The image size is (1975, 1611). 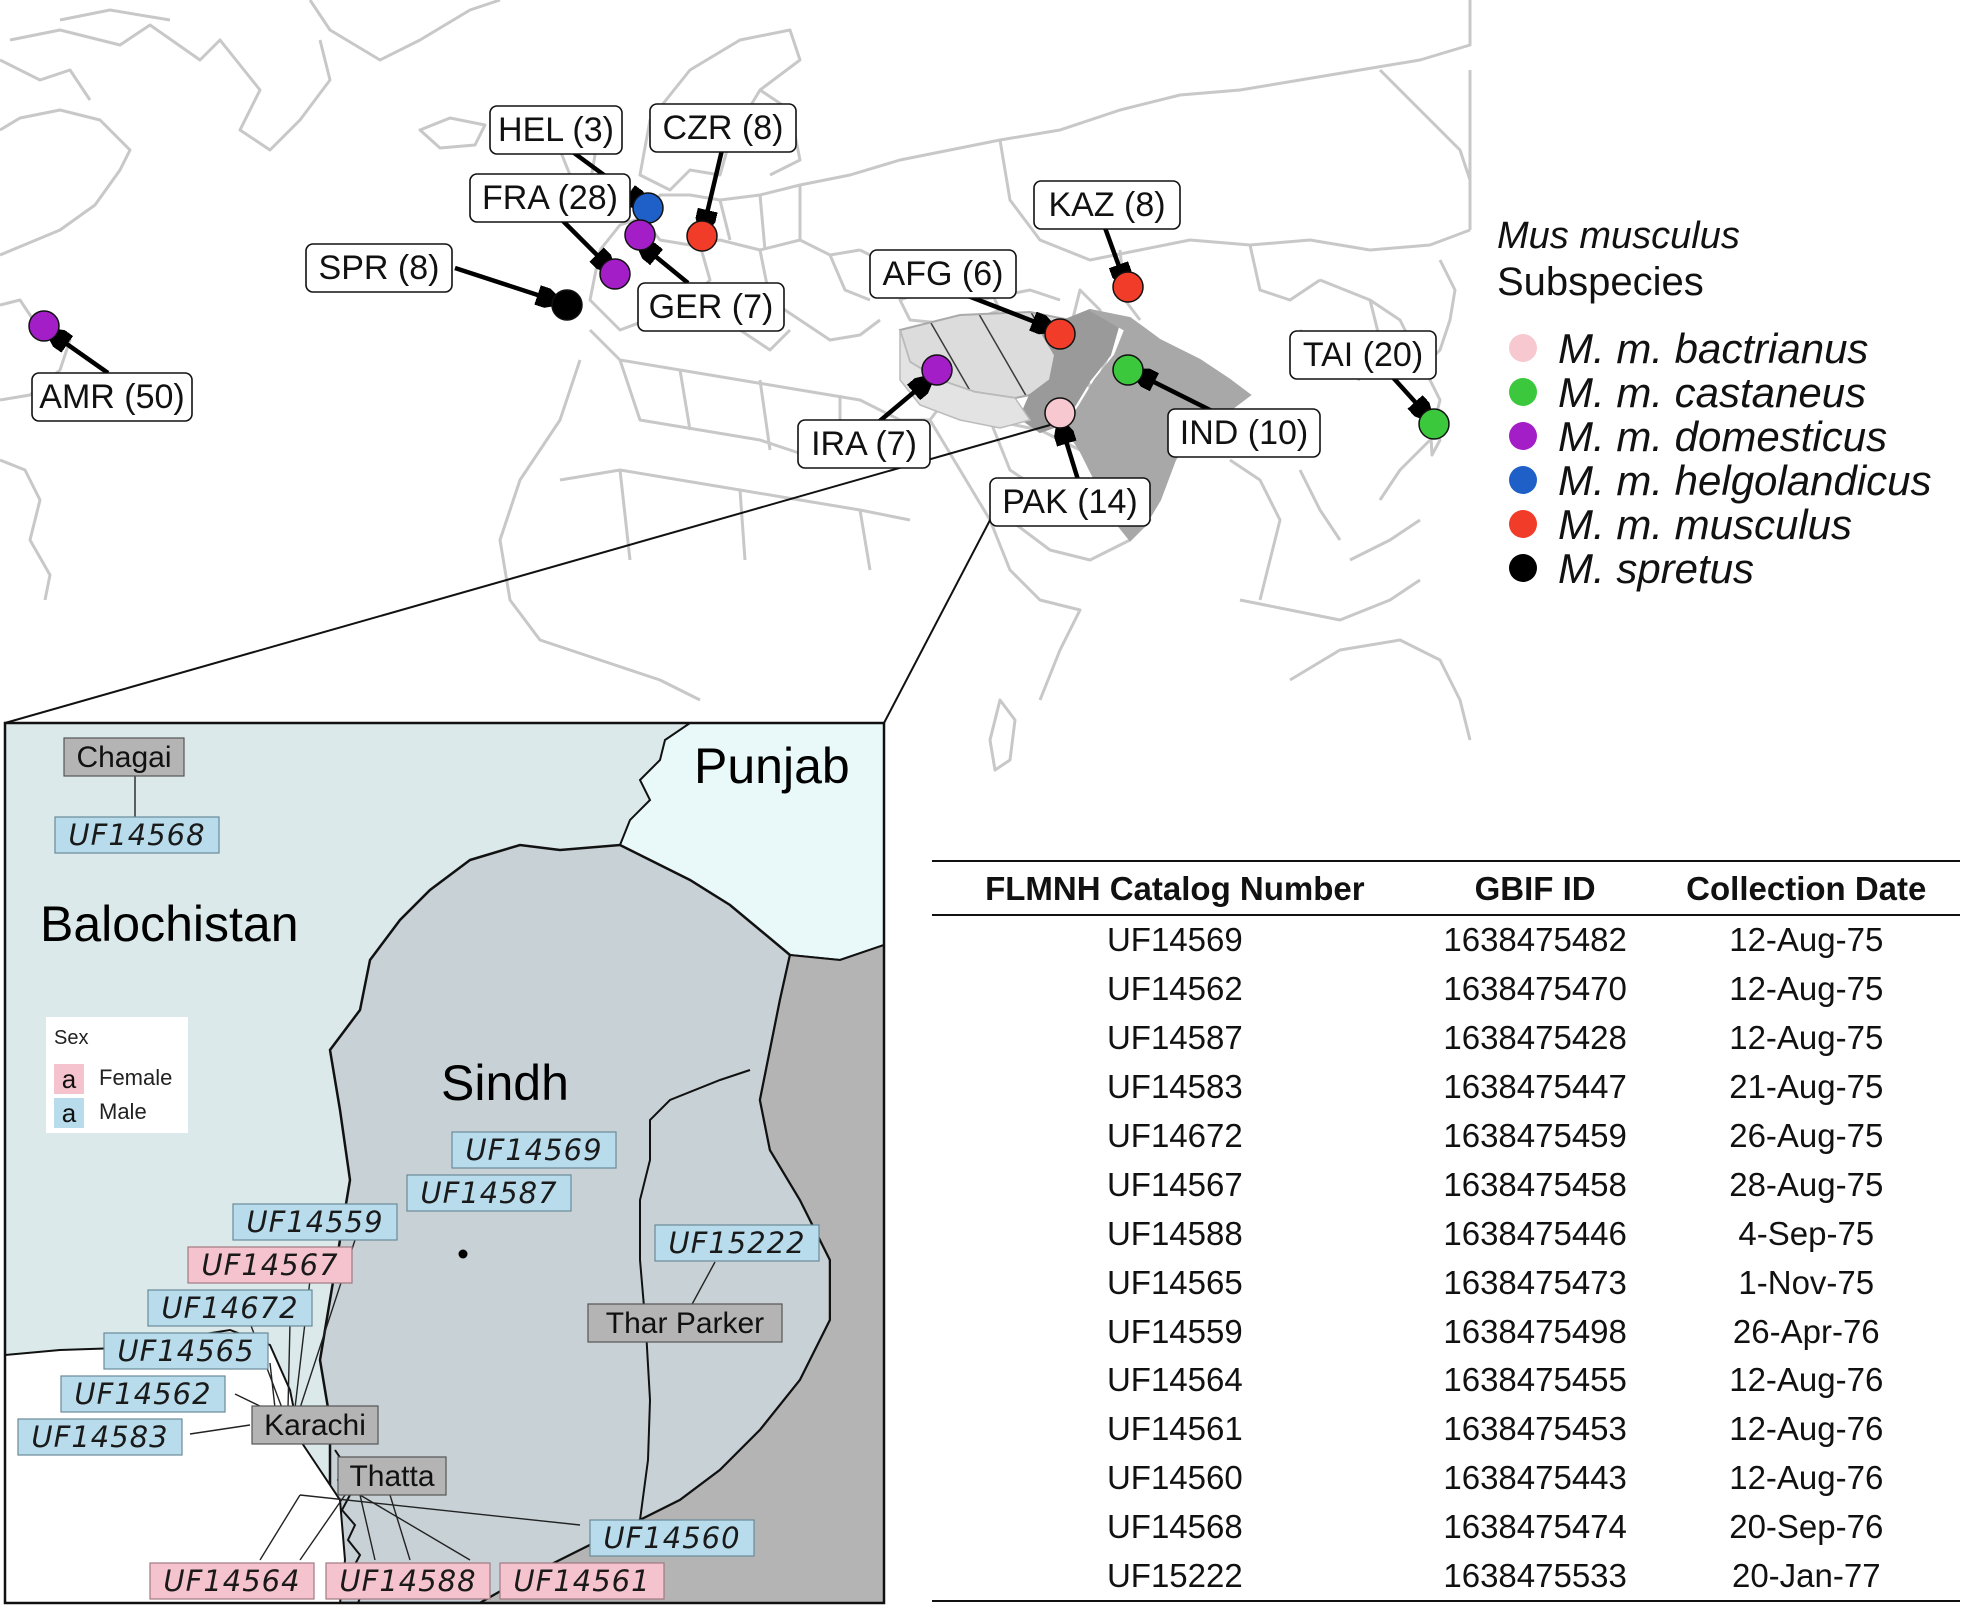 I want to click on legend-label: M. m. bactrianus, so click(x=1713, y=348).